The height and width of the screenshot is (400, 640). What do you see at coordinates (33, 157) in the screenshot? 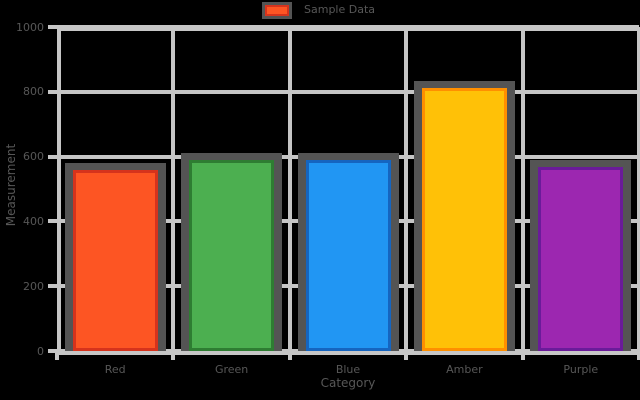
I see `y-tick-label: 600` at bounding box center [33, 157].